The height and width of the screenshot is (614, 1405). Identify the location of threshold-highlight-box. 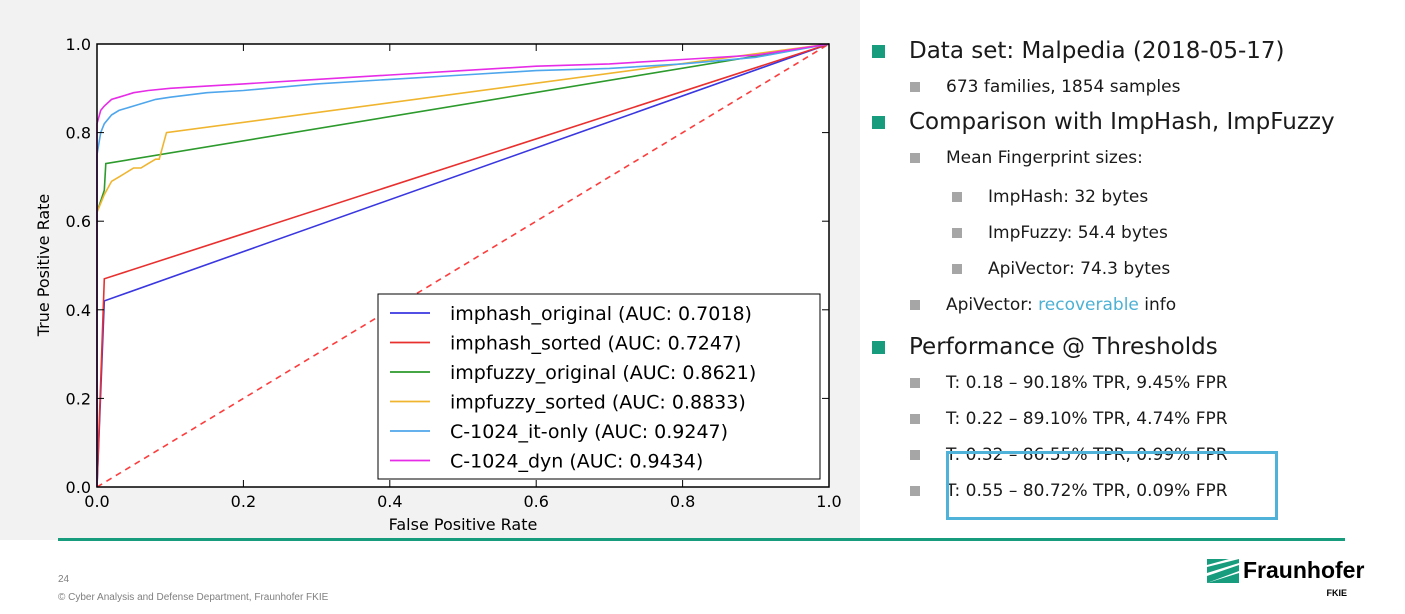
(1112, 485).